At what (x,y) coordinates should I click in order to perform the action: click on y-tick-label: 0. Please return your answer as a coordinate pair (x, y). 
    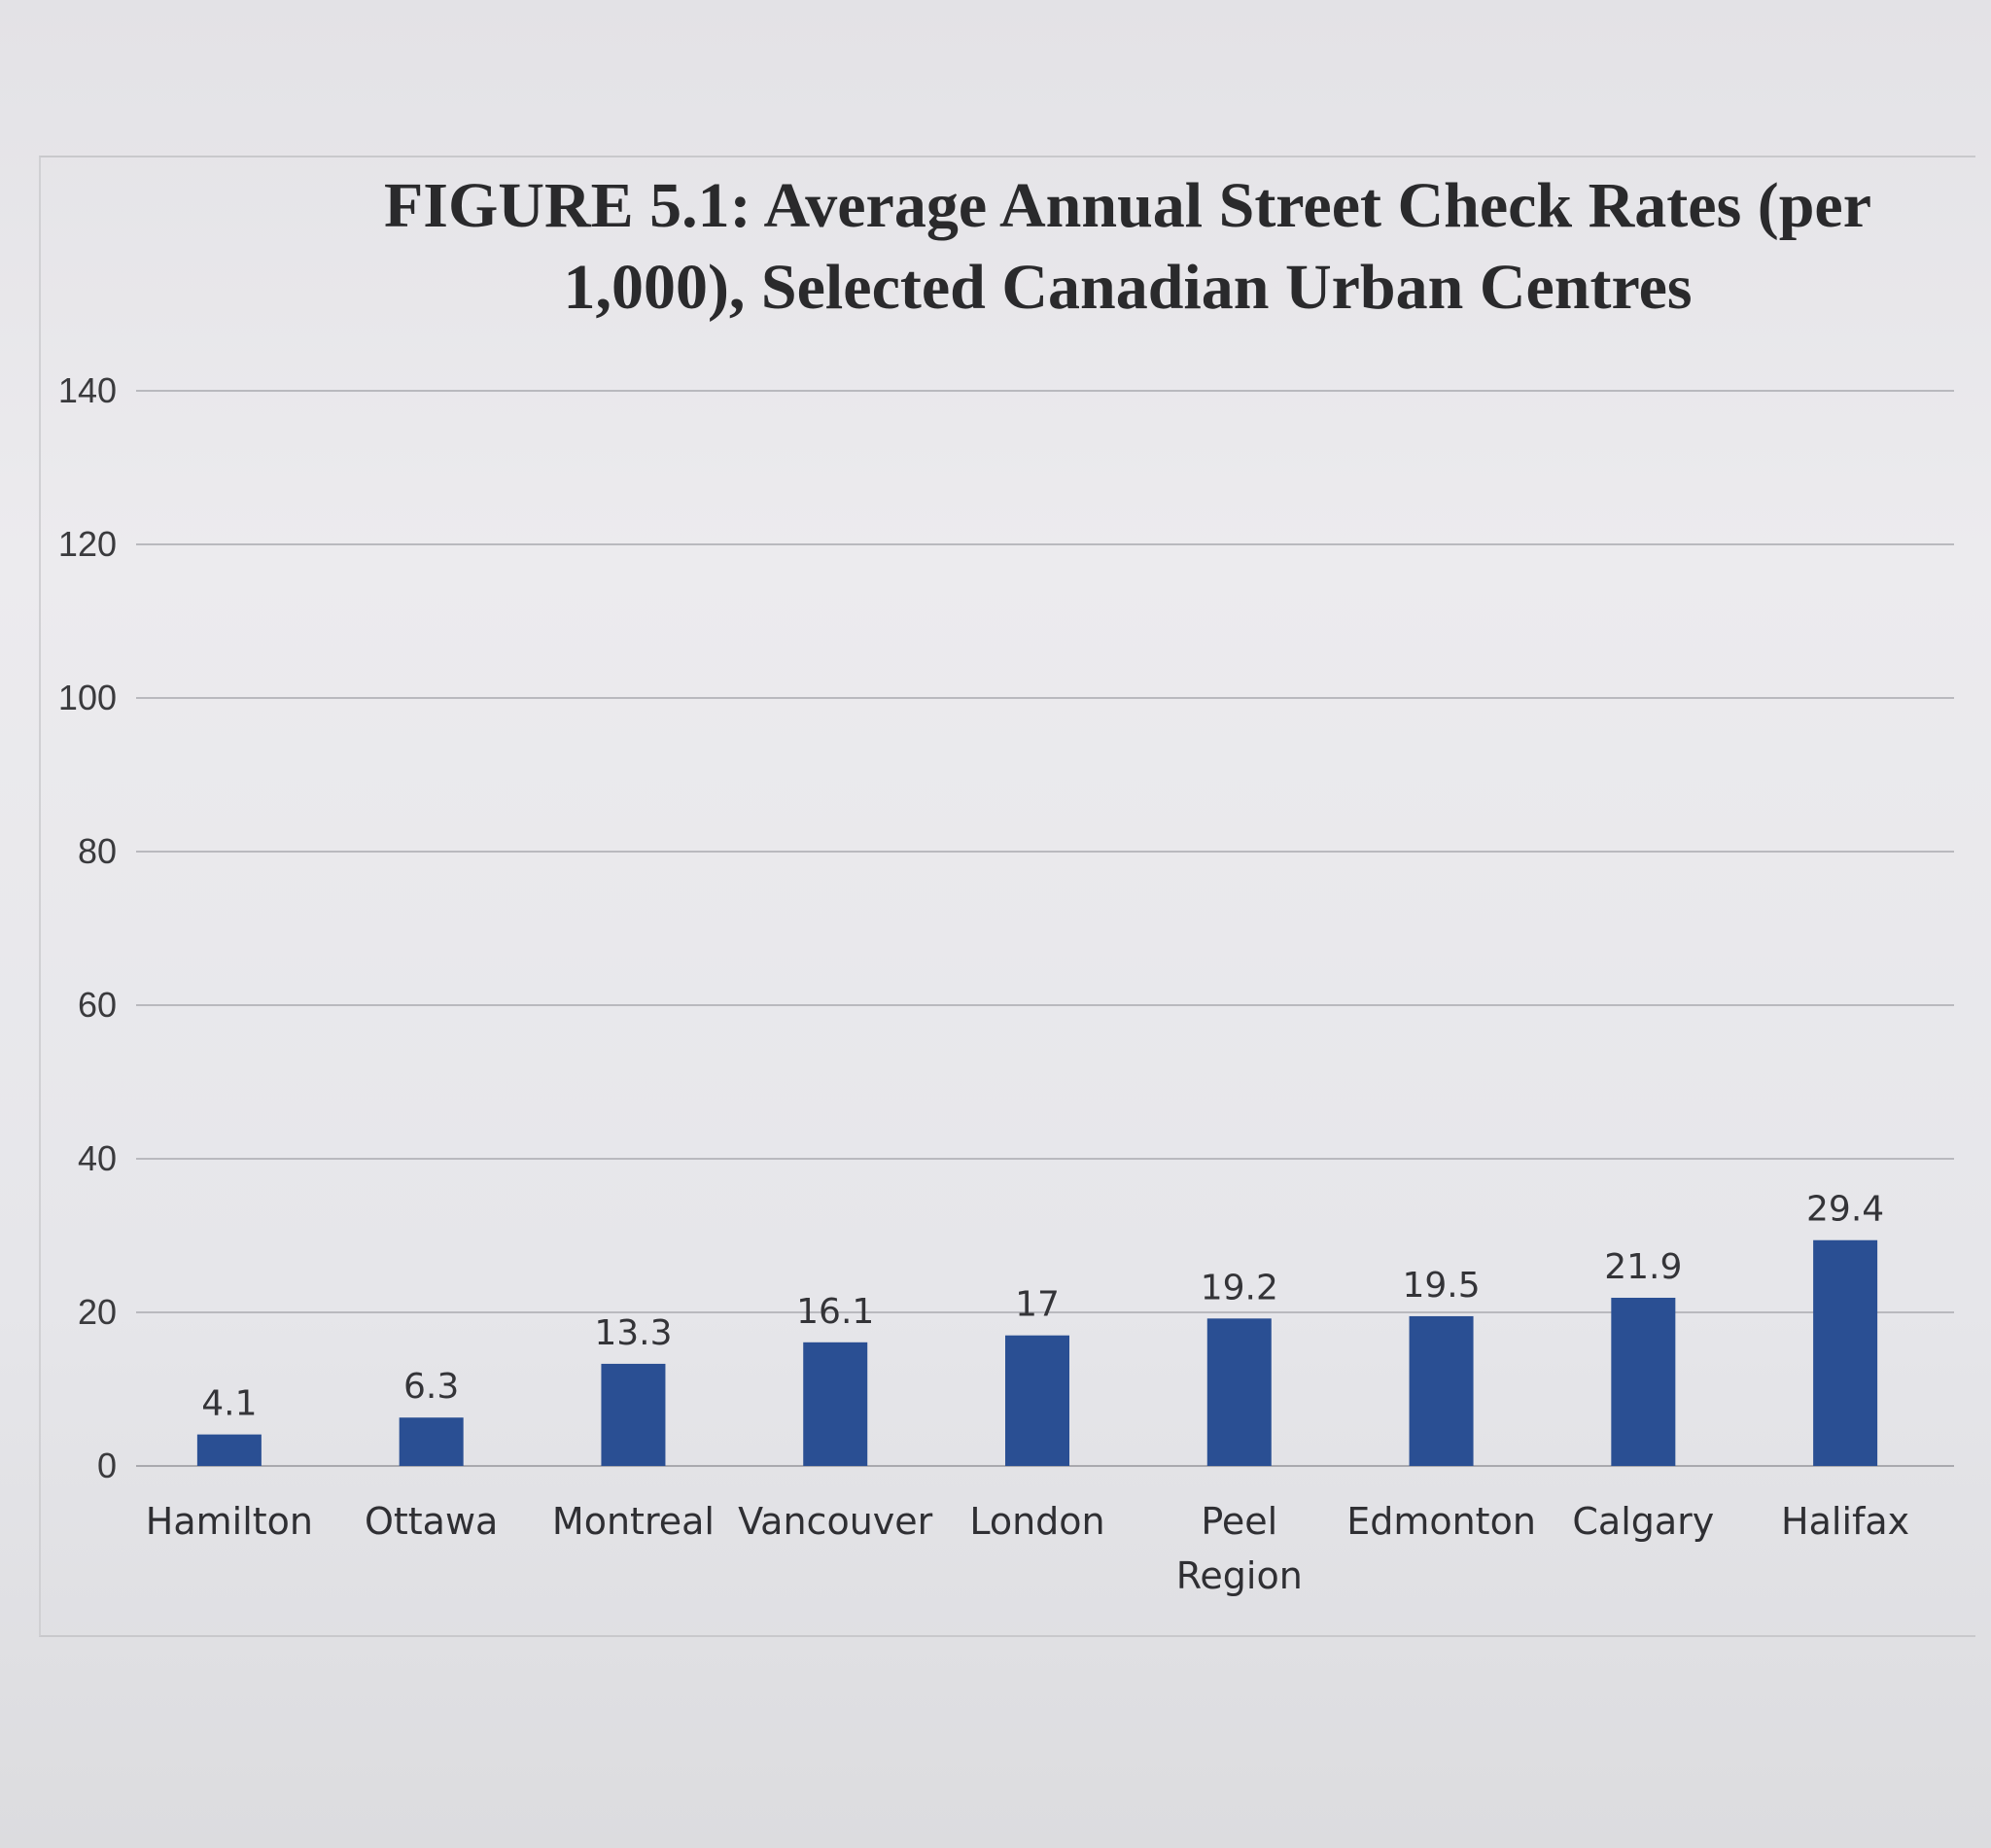
    Looking at the image, I should click on (107, 1465).